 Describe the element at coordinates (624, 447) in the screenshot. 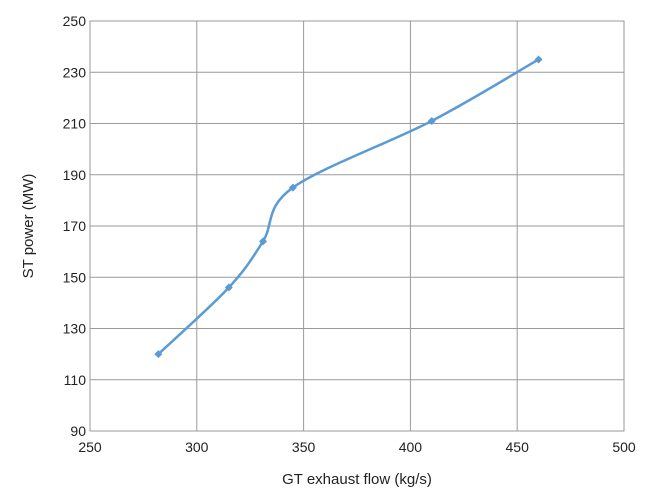

I see `x-tick-label: 500` at that location.